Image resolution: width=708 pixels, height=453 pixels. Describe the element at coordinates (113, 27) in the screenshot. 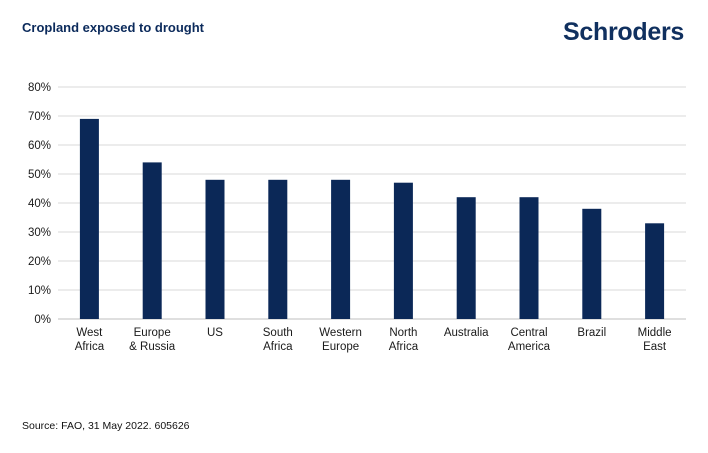

I see `chart-title: Cropland exposed to drought` at that location.